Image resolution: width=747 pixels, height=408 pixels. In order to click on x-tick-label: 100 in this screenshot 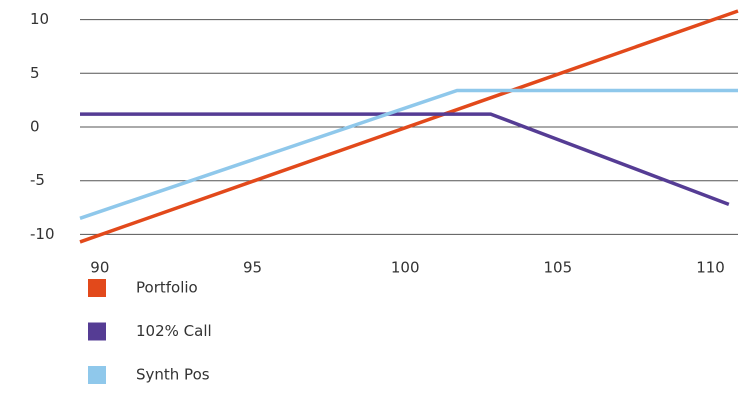, I will do `click(405, 268)`.